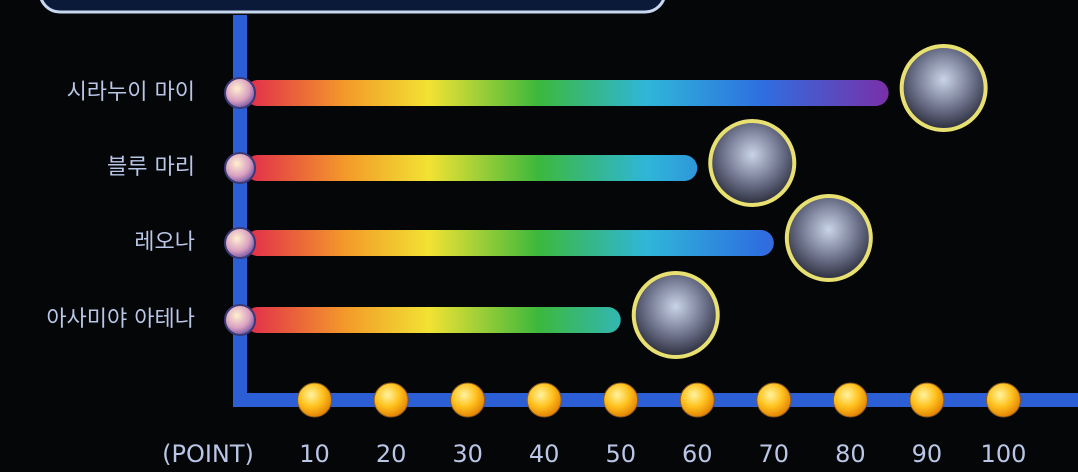 The width and height of the screenshot is (1078, 472). What do you see at coordinates (850, 454) in the screenshot?
I see `x-tick-label: 80` at bounding box center [850, 454].